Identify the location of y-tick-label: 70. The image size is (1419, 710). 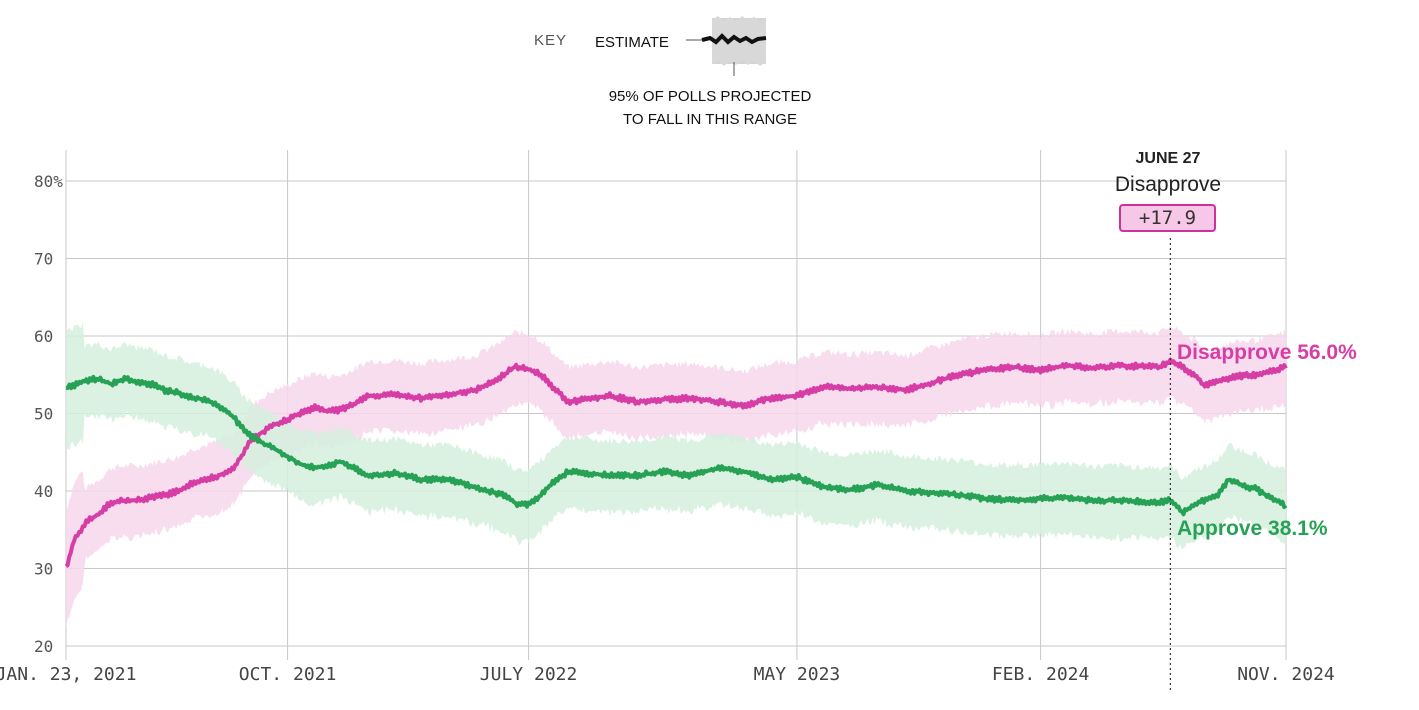
(43, 259).